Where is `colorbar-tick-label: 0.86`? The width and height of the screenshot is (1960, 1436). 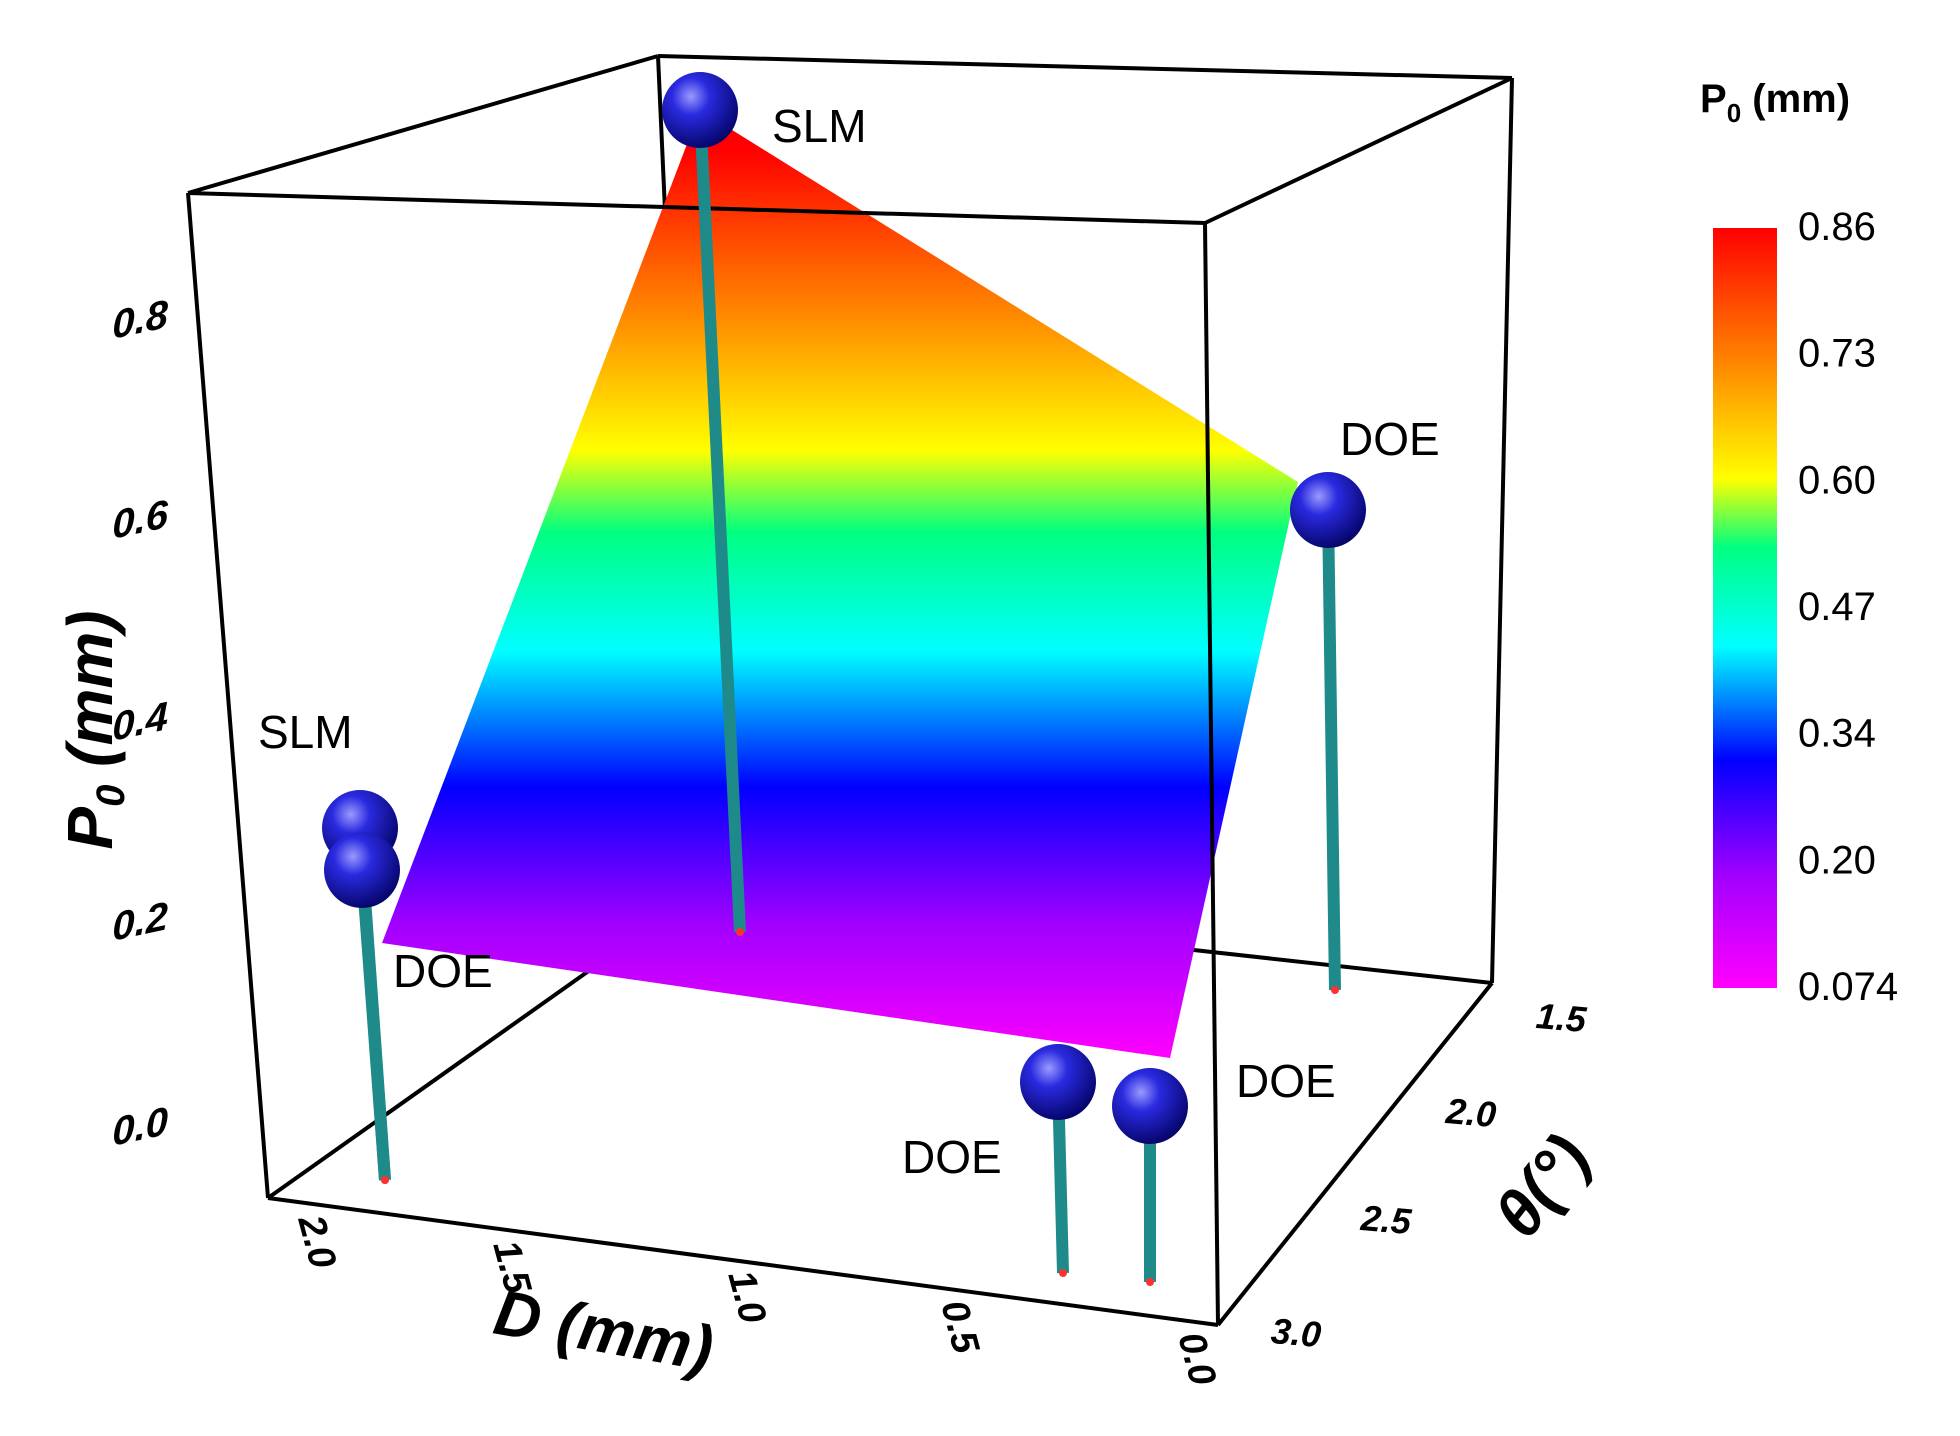 colorbar-tick-label: 0.86 is located at coordinates (1837, 227).